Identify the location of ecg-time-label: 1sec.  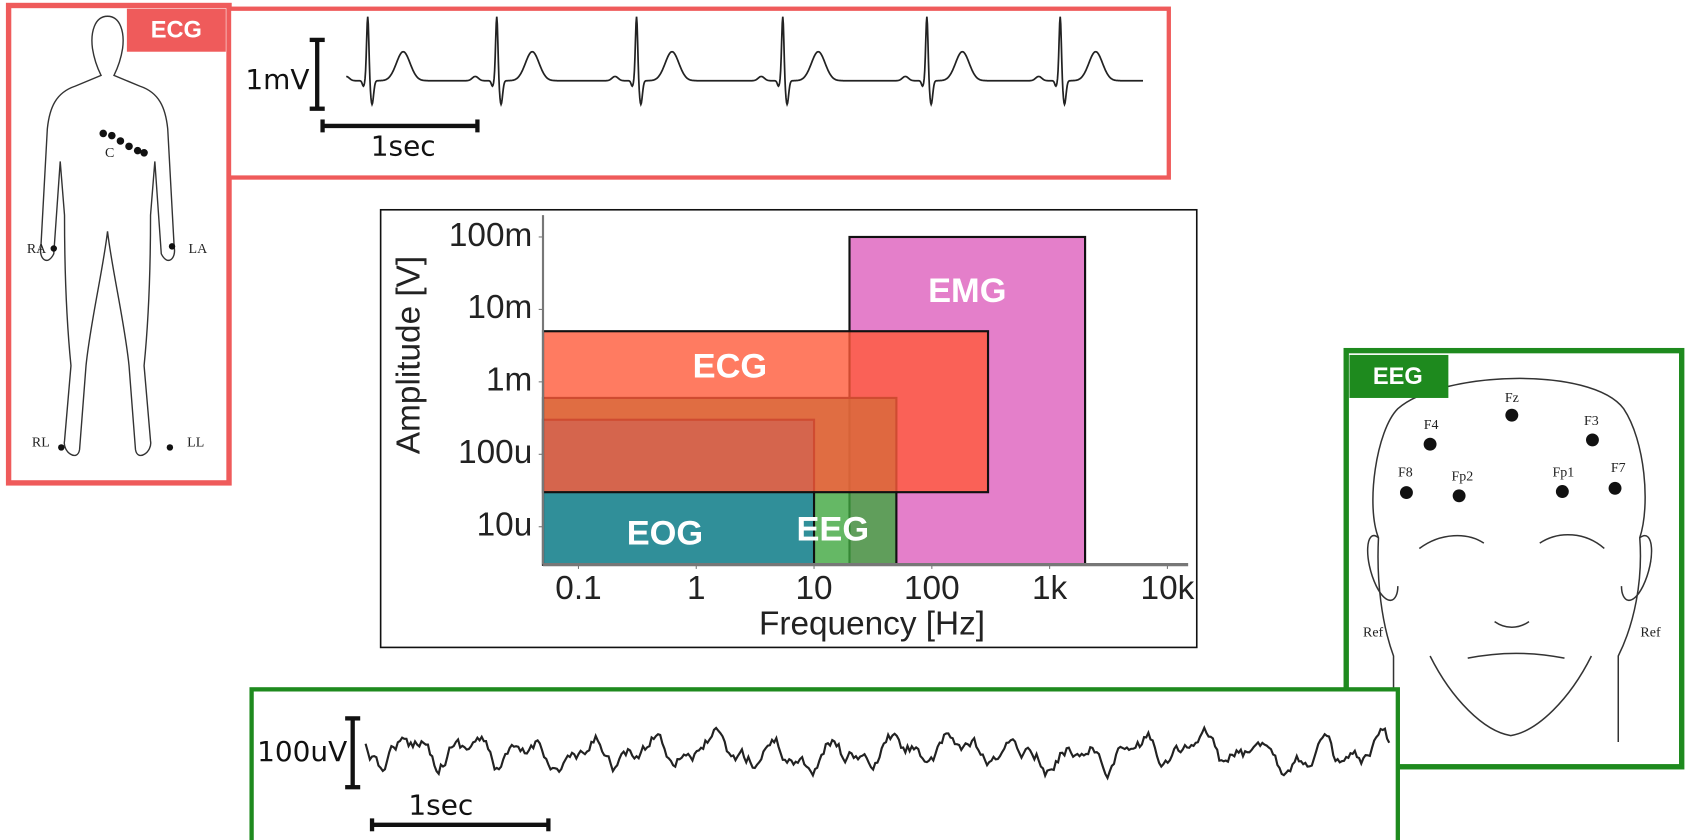
(403, 145).